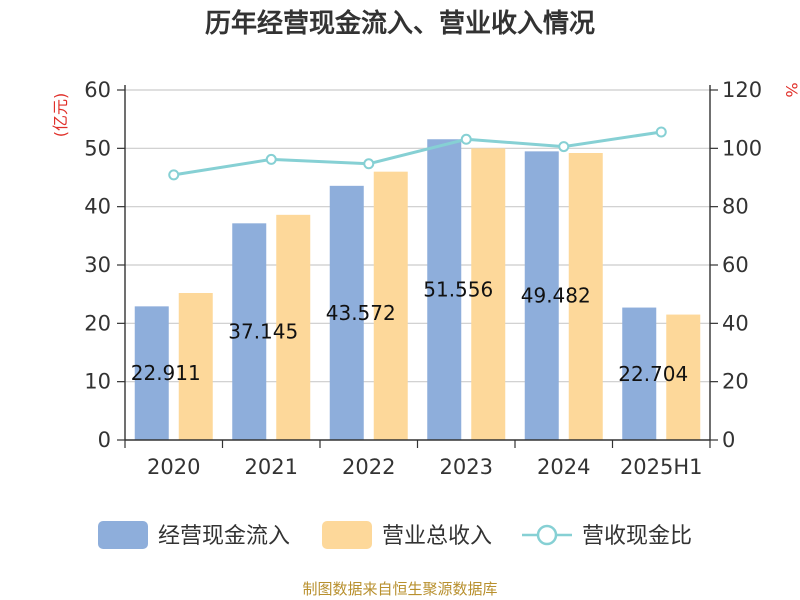  What do you see at coordinates (735, 323) in the screenshot?
I see `right-axis-tick-label: 40` at bounding box center [735, 323].